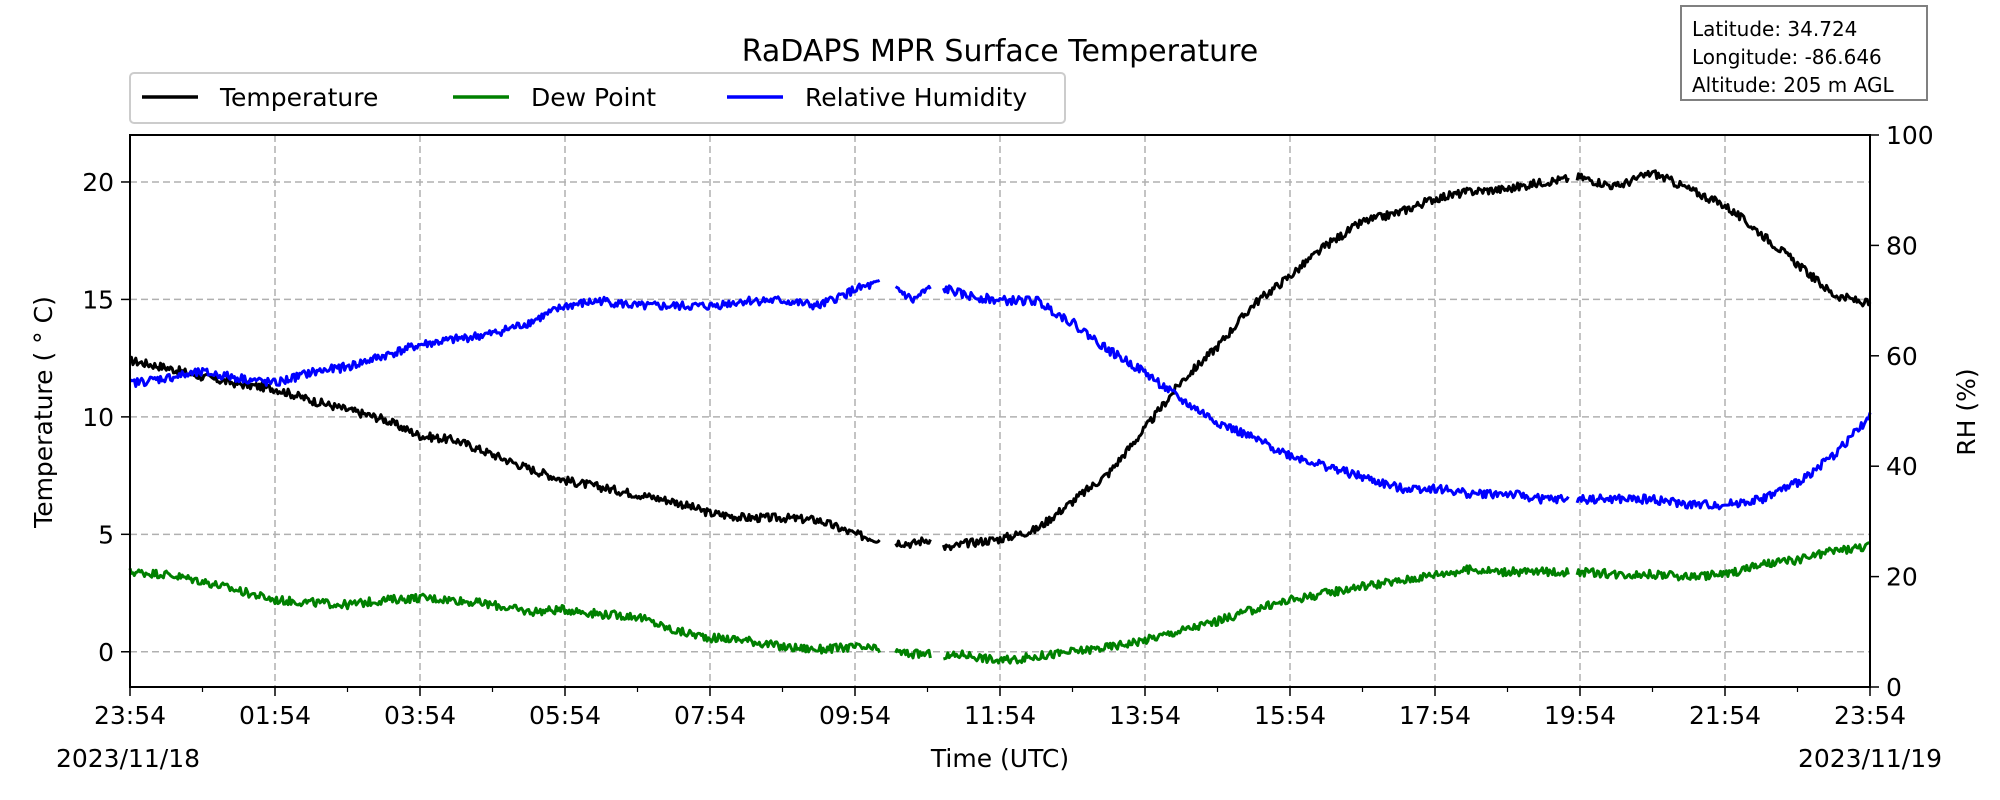  What do you see at coordinates (98, 299) in the screenshot?
I see `y-tick-label: 15` at bounding box center [98, 299].